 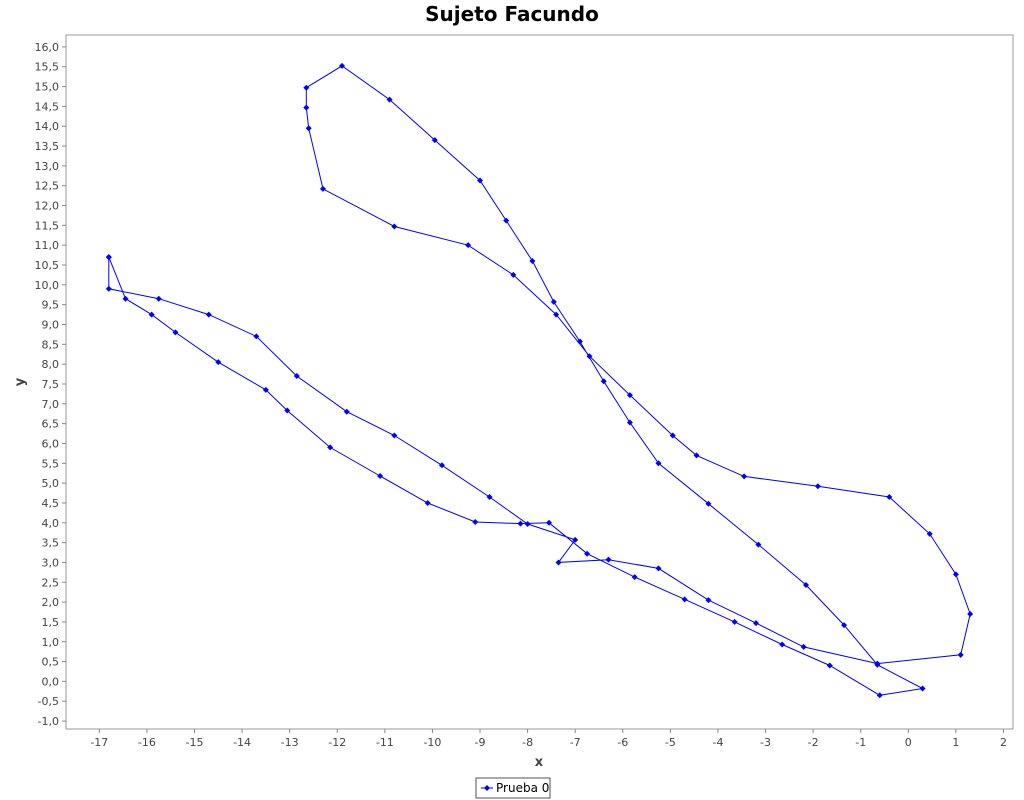 I want to click on y-tick-label: 13,5, so click(x=47, y=146).